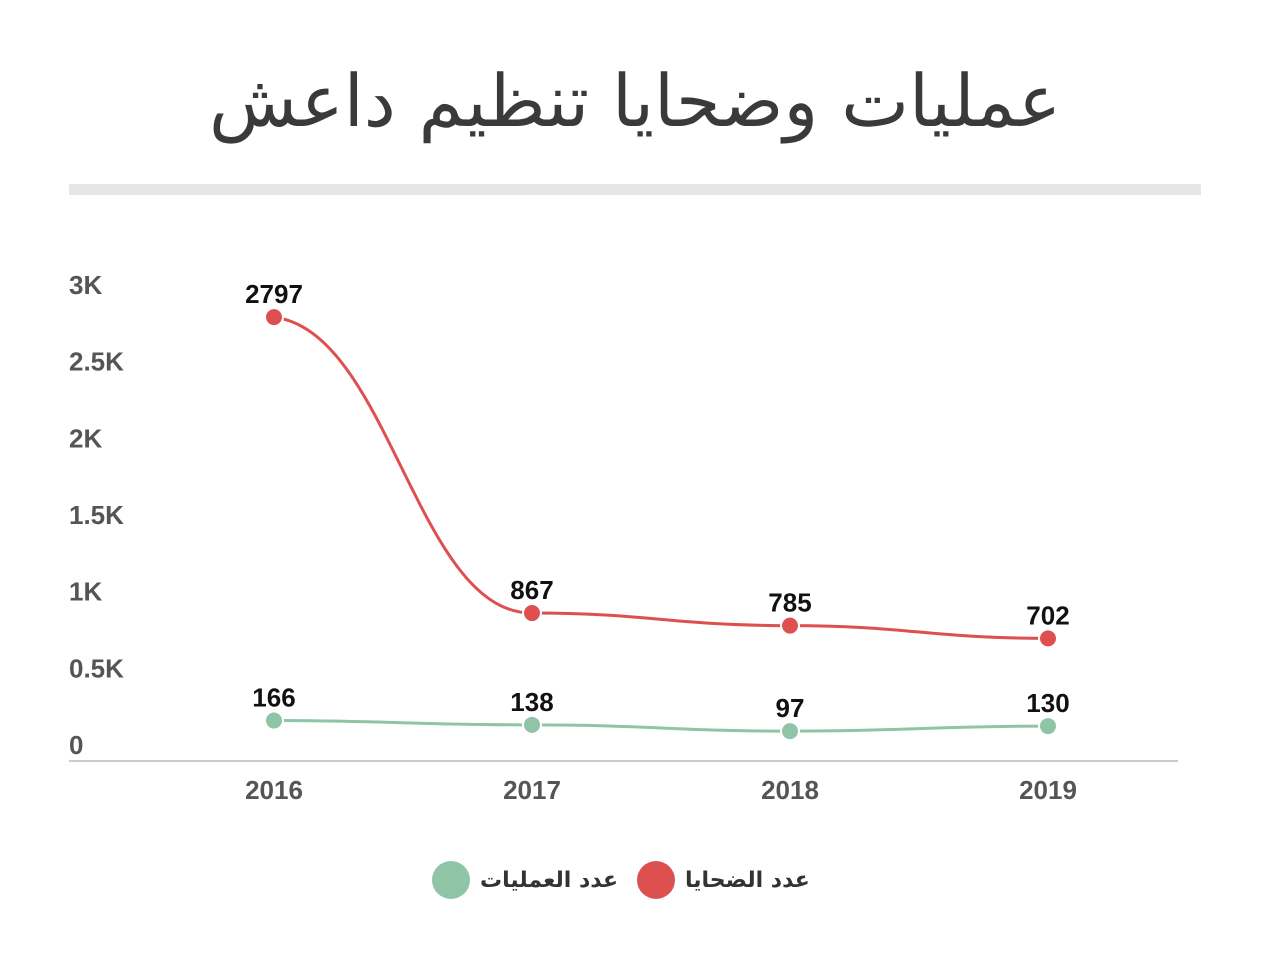  Describe the element at coordinates (96, 668) in the screenshot. I see `y-tick-label: 0.5K` at that location.